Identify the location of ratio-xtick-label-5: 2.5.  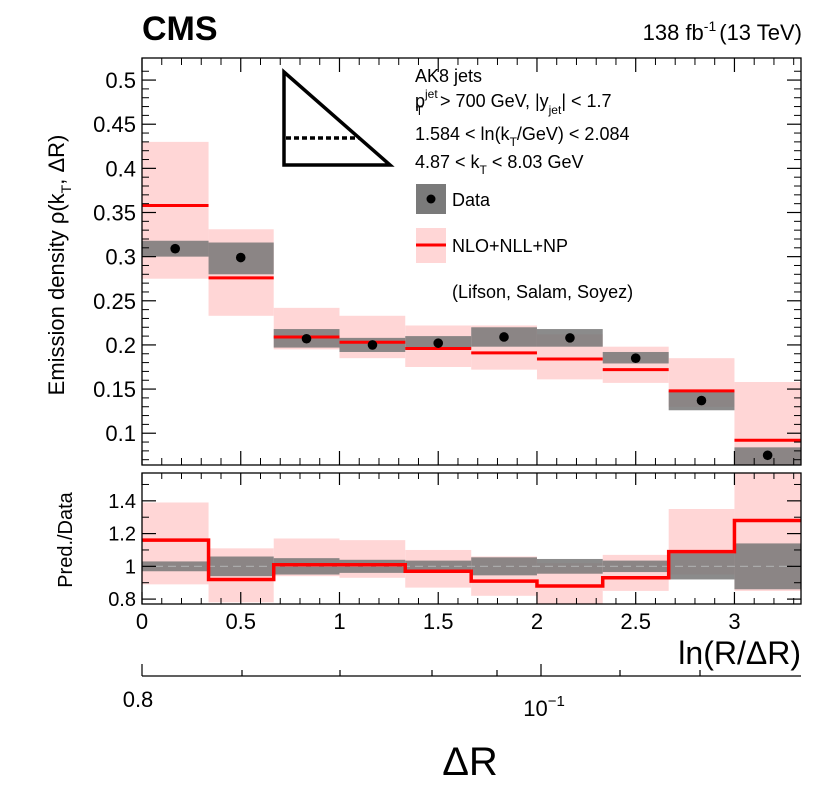
(635, 621).